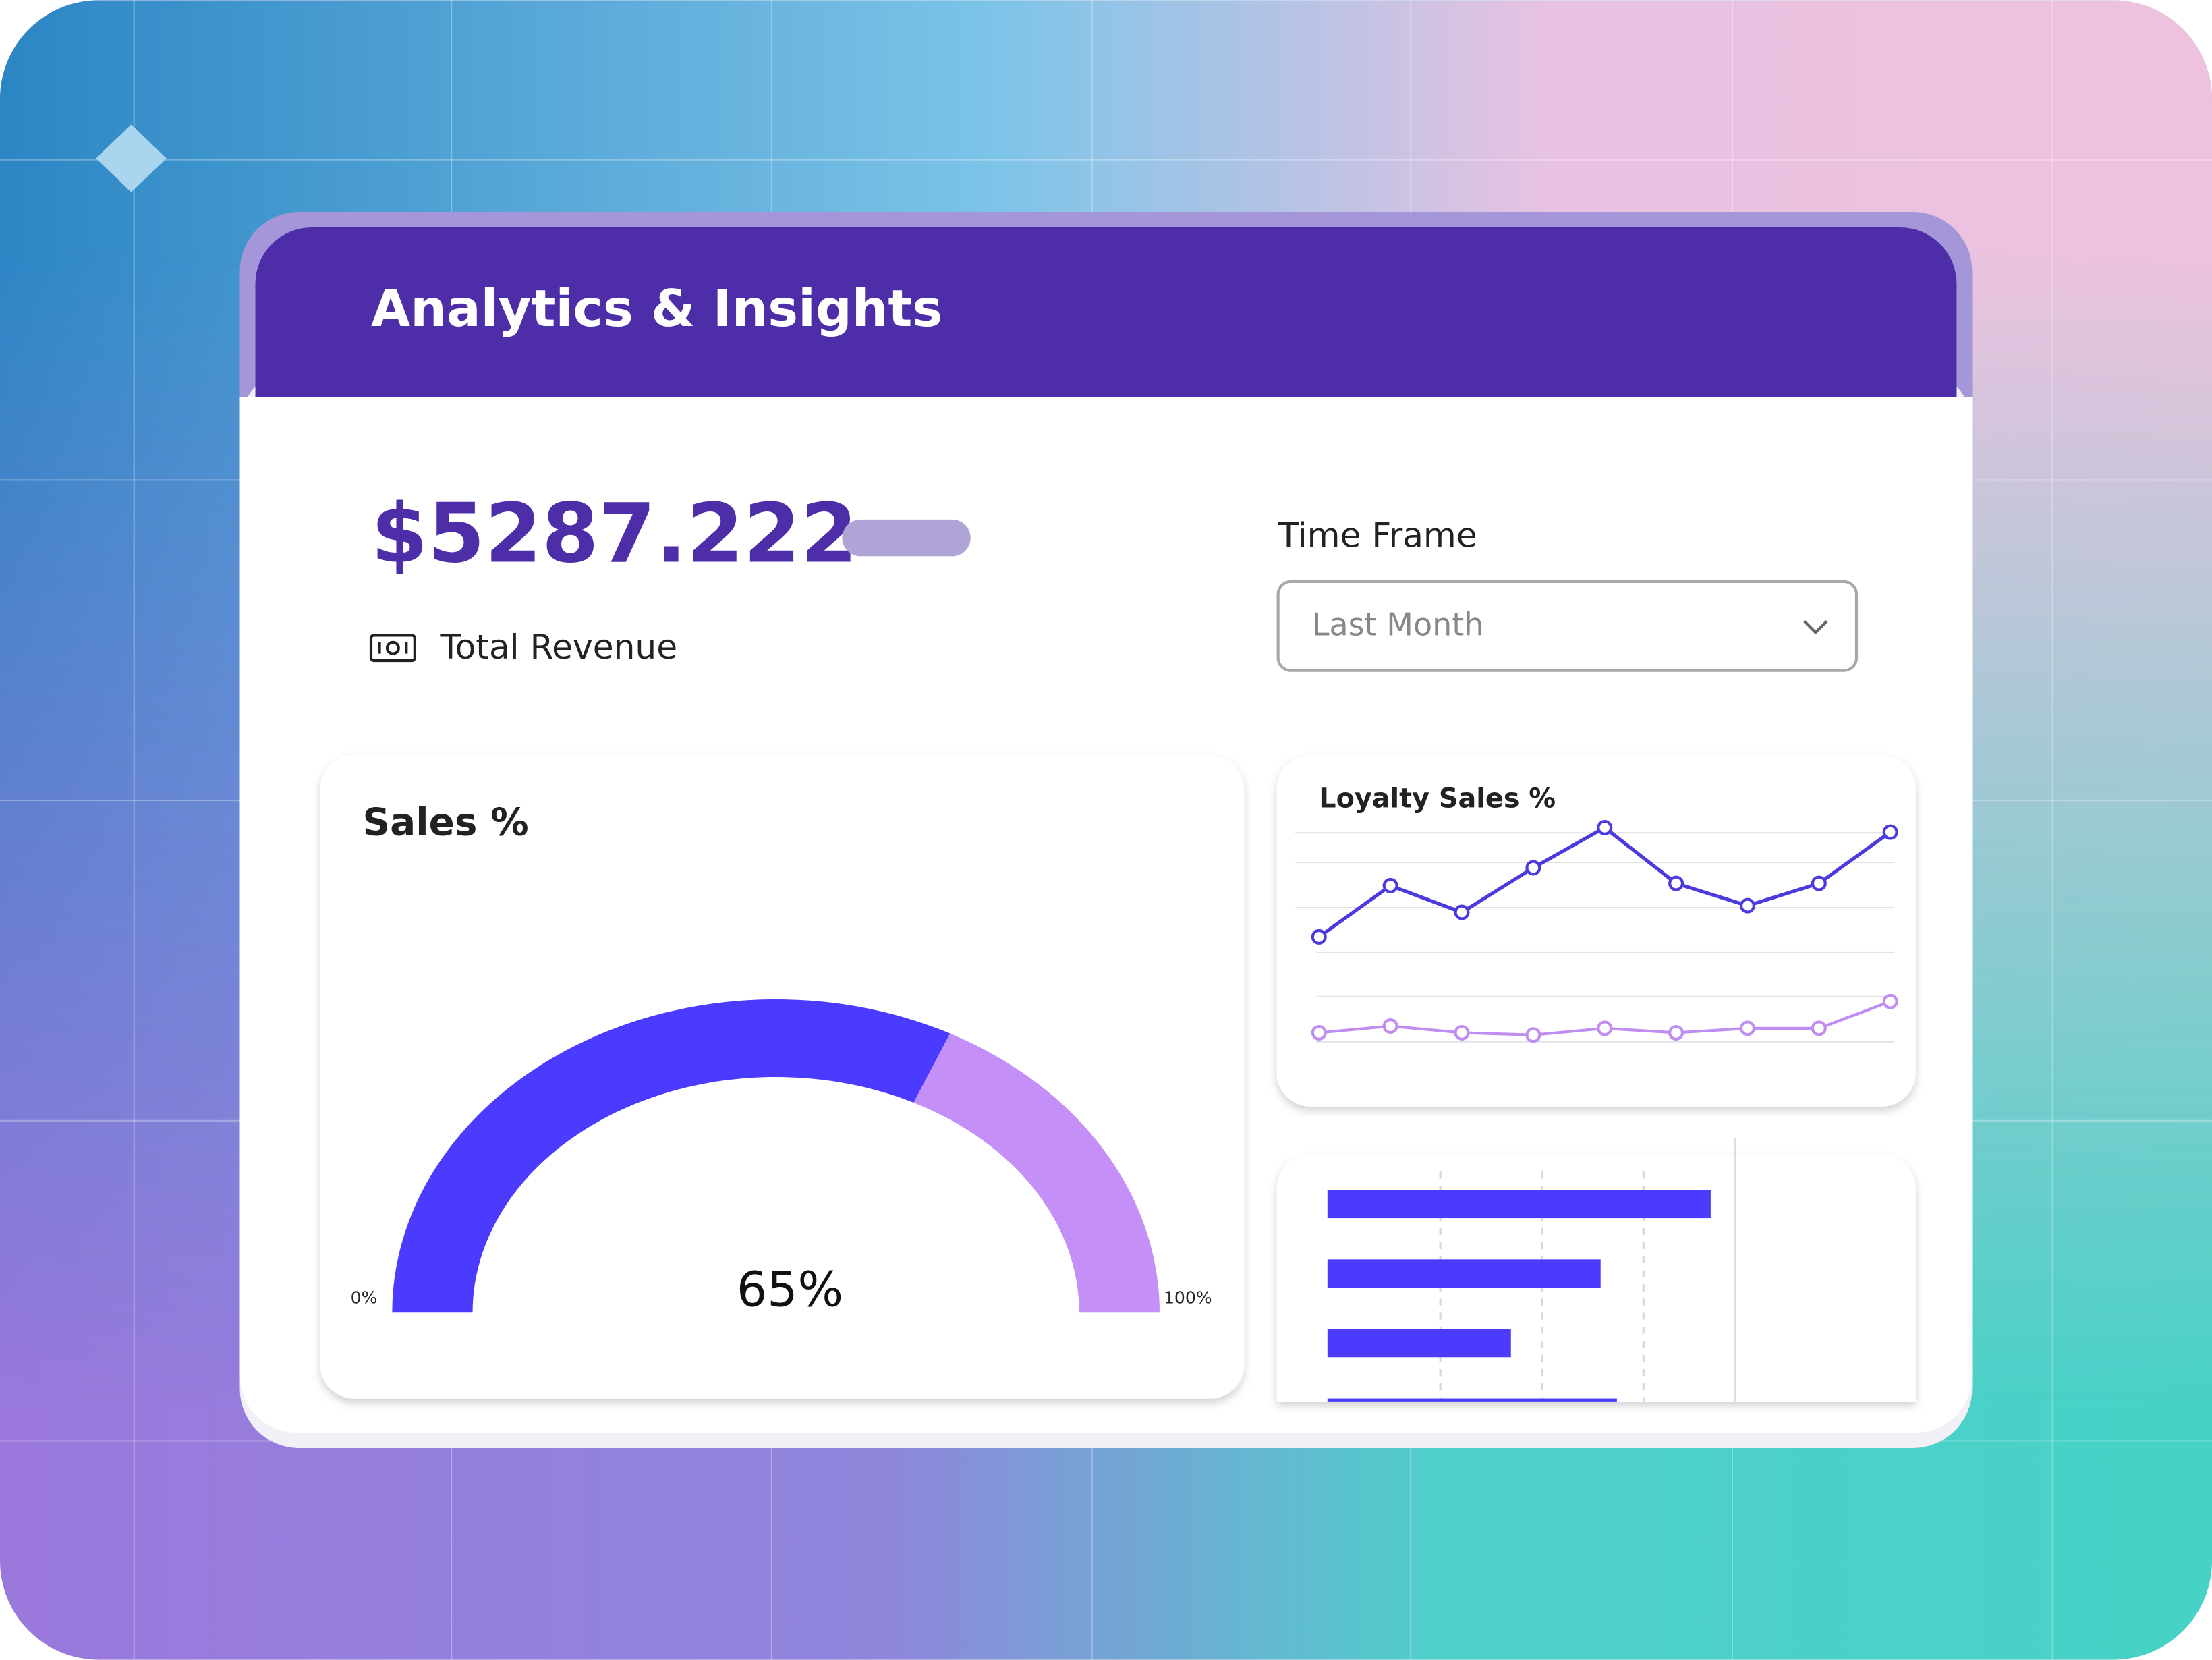 This screenshot has height=1660, width=2212. What do you see at coordinates (1437, 798) in the screenshot?
I see `line-title: Loyalty Sales %` at bounding box center [1437, 798].